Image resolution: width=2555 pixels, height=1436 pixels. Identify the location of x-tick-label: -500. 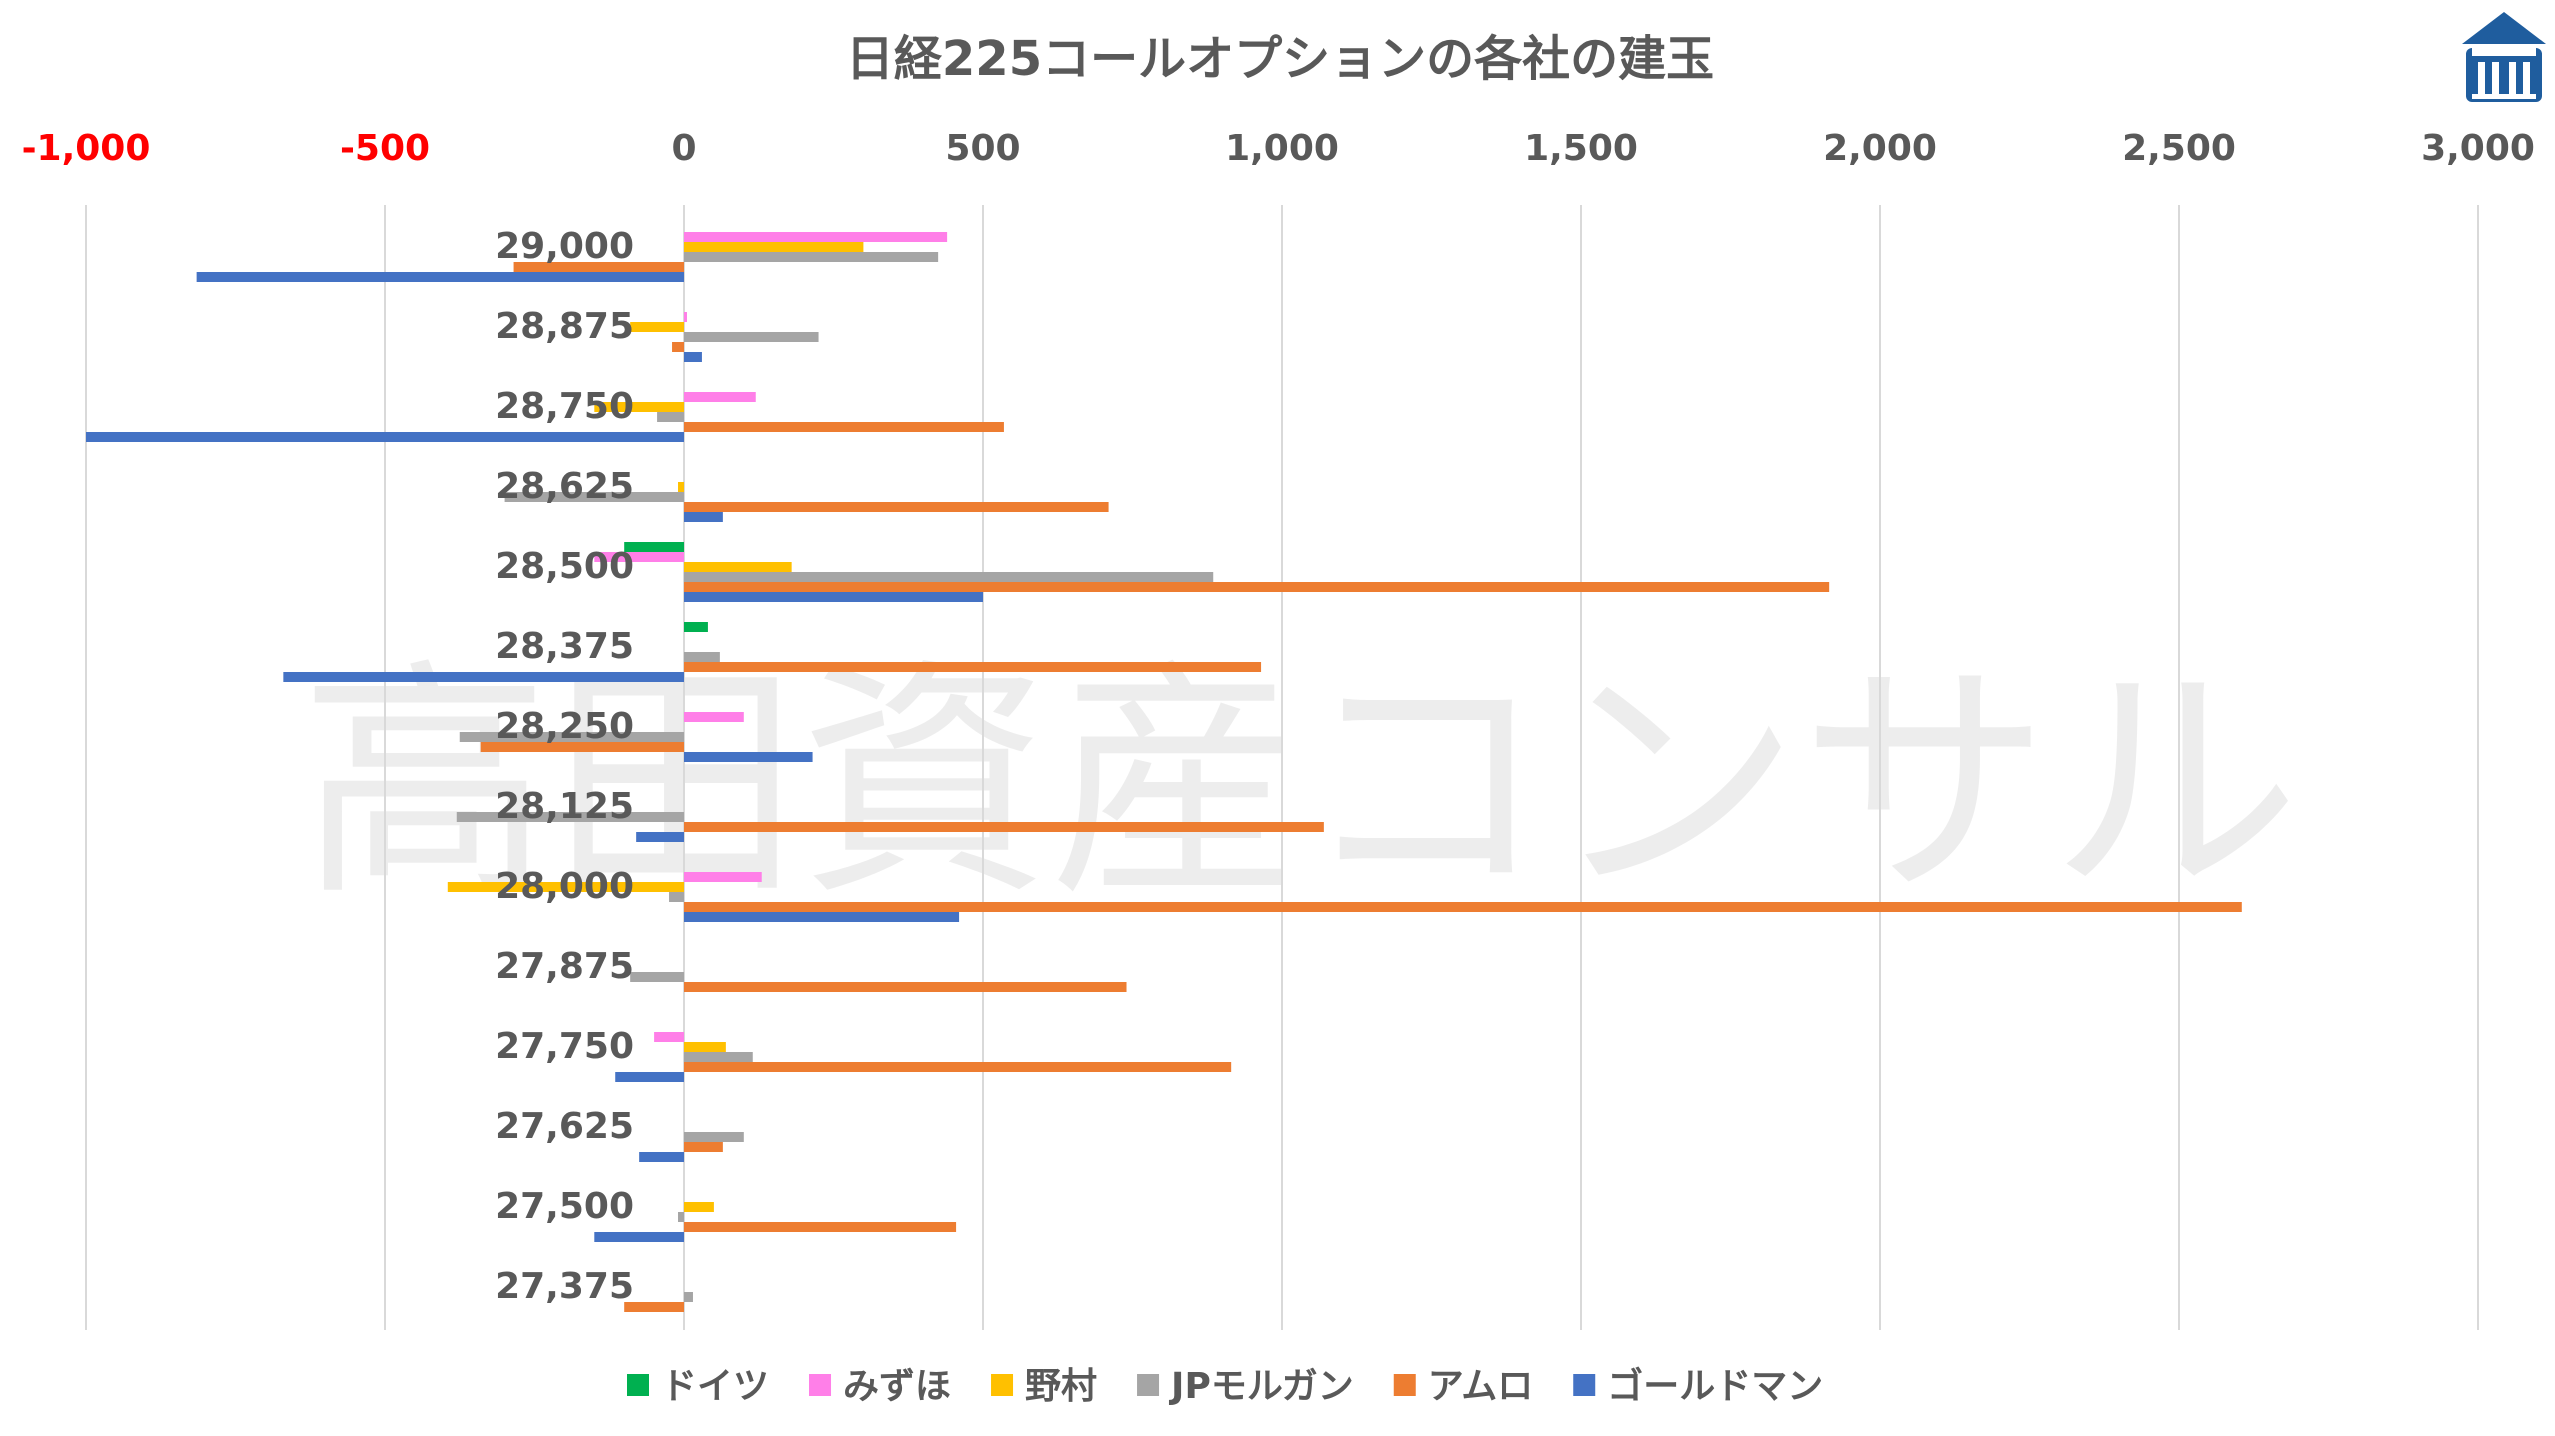
(385, 148).